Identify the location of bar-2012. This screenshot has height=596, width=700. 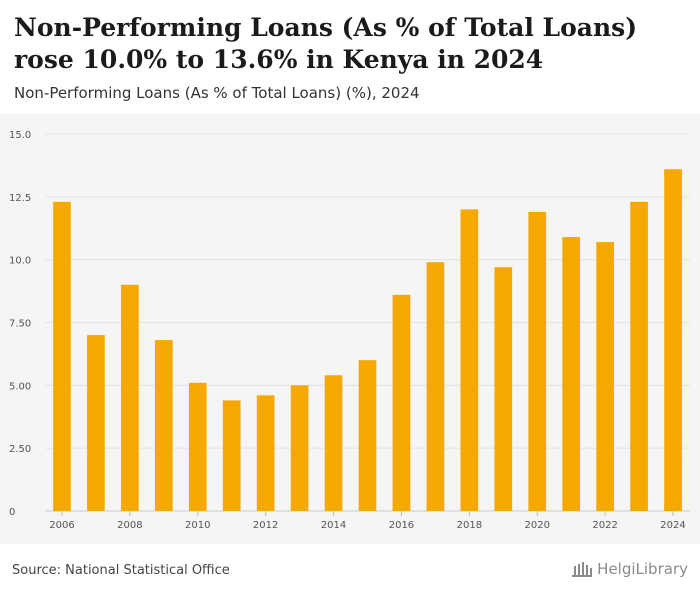
(265, 453).